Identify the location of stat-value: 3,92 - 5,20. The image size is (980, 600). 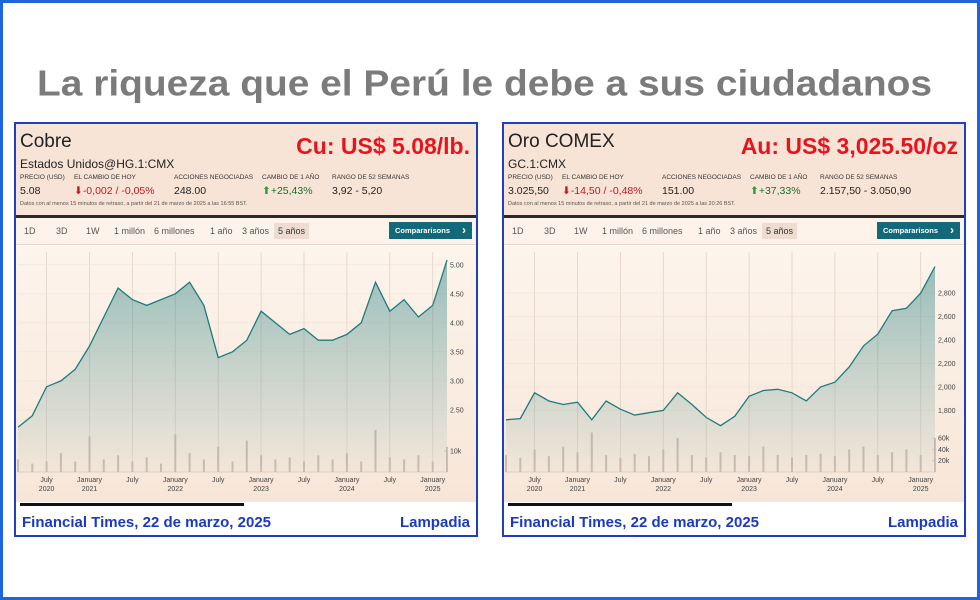
(357, 191).